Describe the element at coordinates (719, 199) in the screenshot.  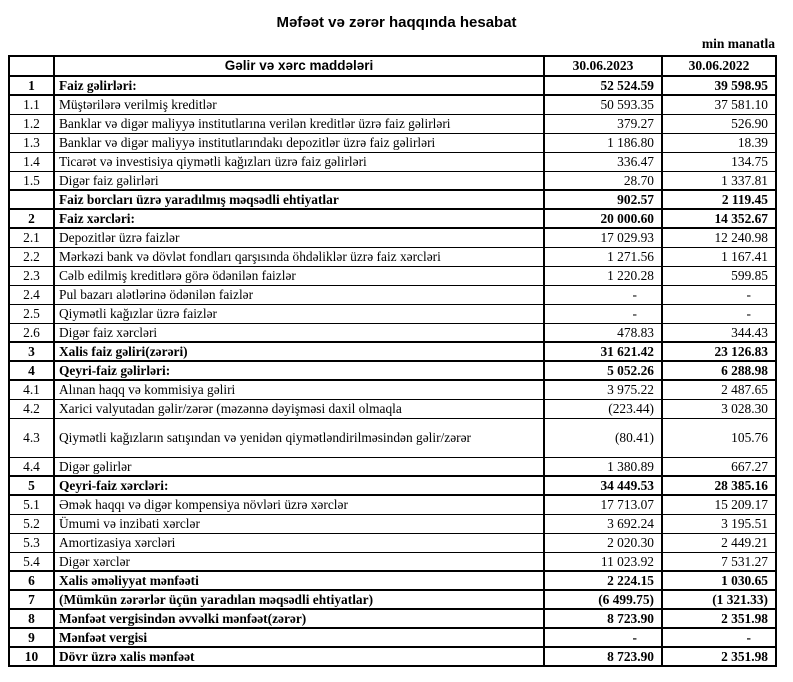
I see `value-2022-cell: 2 119.45` at that location.